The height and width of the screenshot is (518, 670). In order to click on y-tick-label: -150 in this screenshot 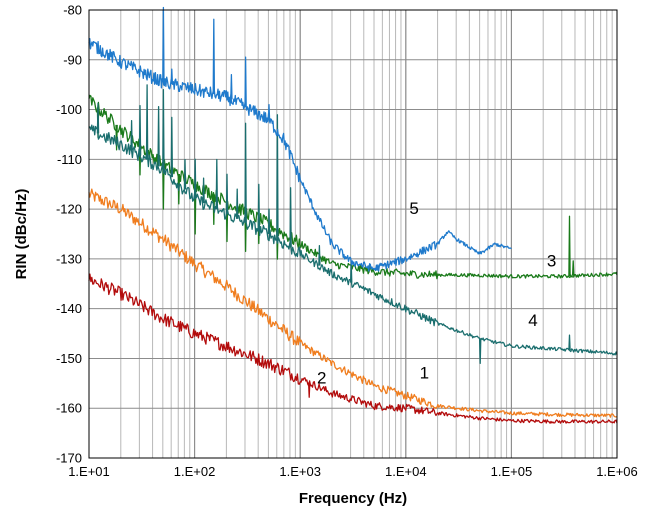, I will do `click(69, 358)`.